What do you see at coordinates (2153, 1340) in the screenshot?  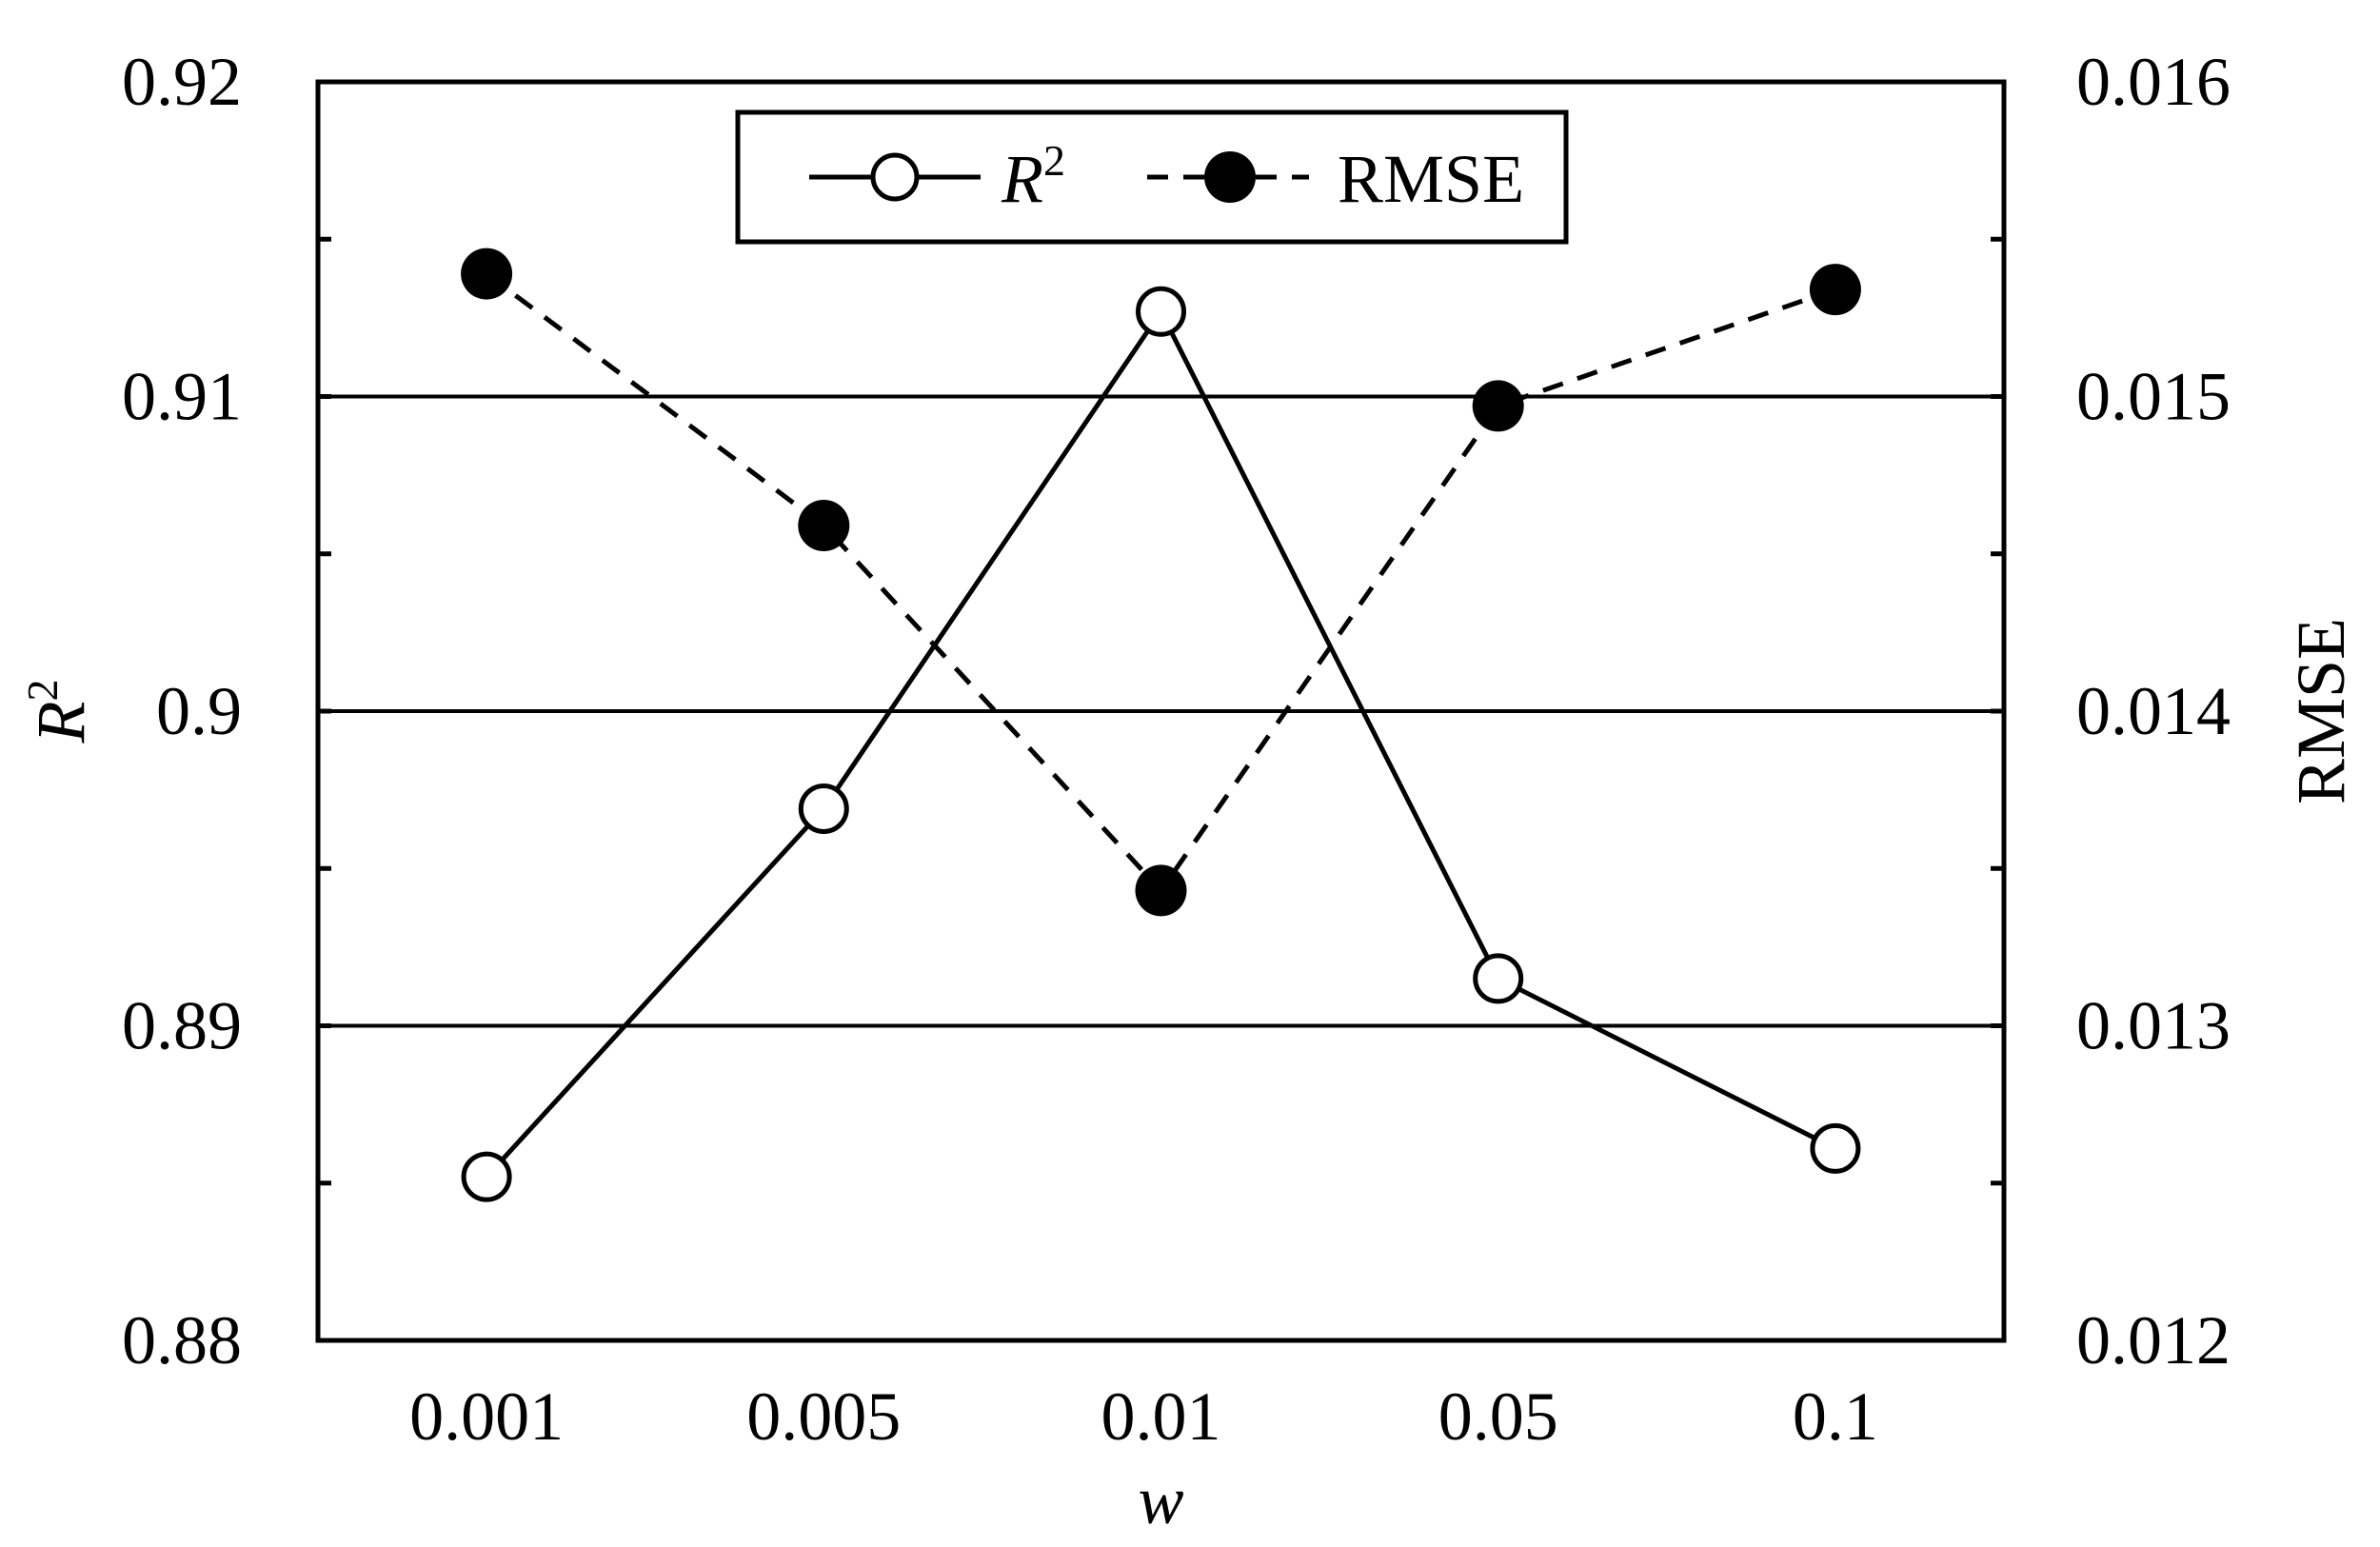 I see `y-right-tick-label: 0.012` at bounding box center [2153, 1340].